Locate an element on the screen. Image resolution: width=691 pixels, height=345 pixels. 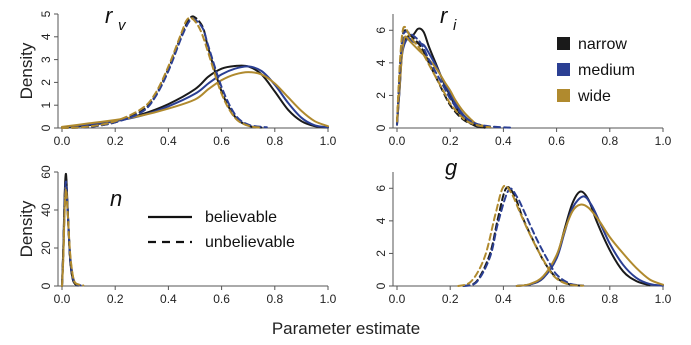
y-tick-label: 60 is located at coordinates (46, 172).